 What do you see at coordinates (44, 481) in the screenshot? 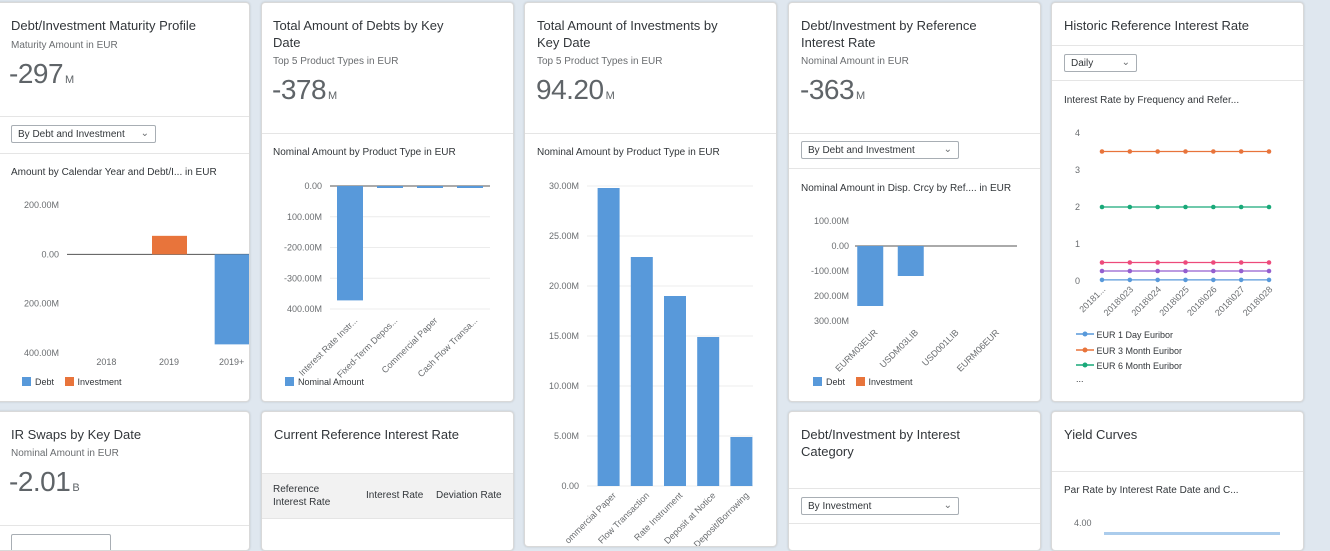
I see `kpi-value: -2.01 B` at bounding box center [44, 481].